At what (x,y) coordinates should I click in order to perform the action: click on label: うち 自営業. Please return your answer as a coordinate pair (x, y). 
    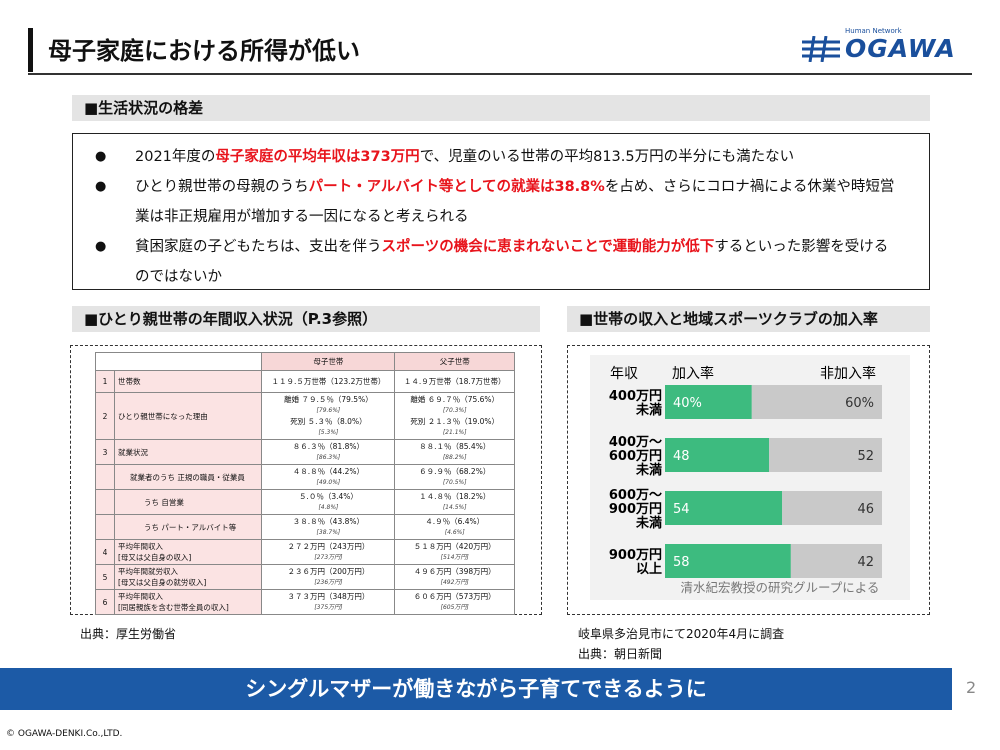
    Looking at the image, I should click on (164, 502).